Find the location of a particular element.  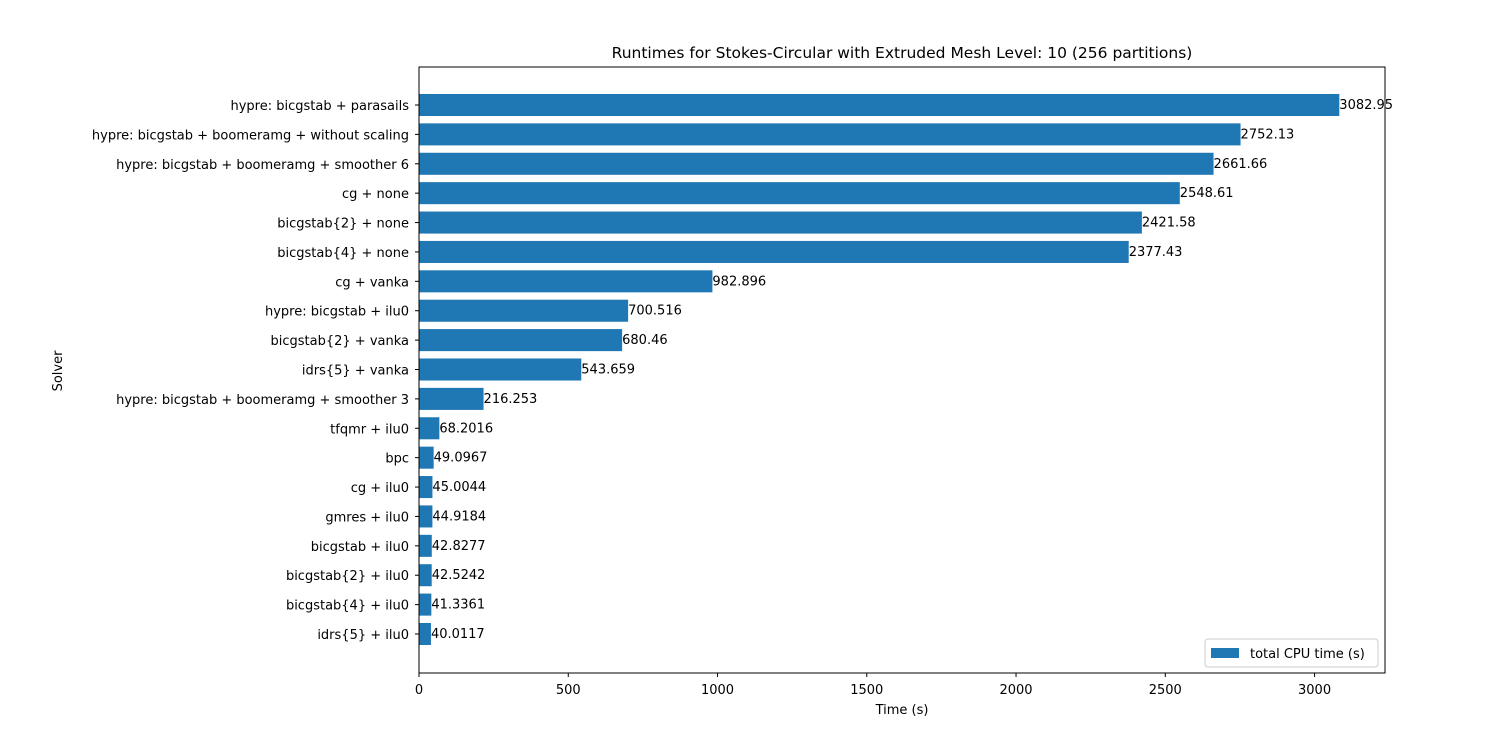

data-label: 700.516 is located at coordinates (655, 311).